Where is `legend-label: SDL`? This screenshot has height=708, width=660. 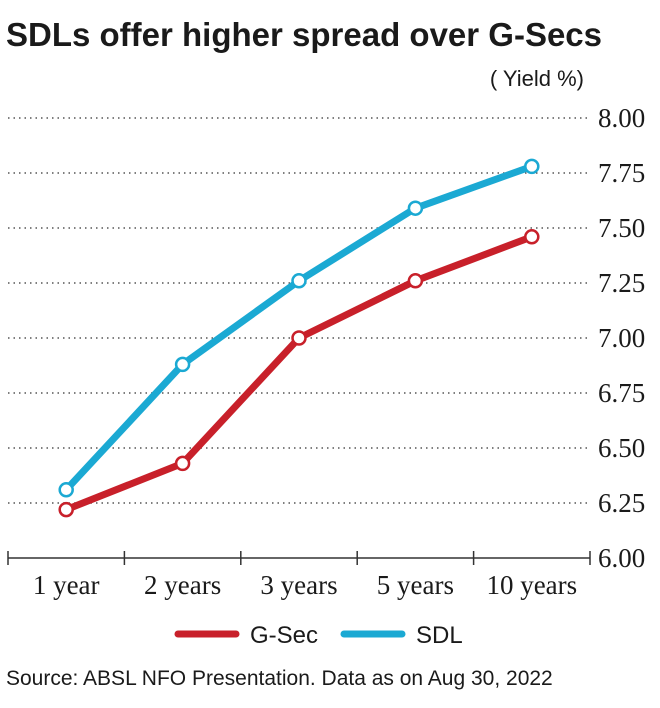 legend-label: SDL is located at coordinates (439, 635).